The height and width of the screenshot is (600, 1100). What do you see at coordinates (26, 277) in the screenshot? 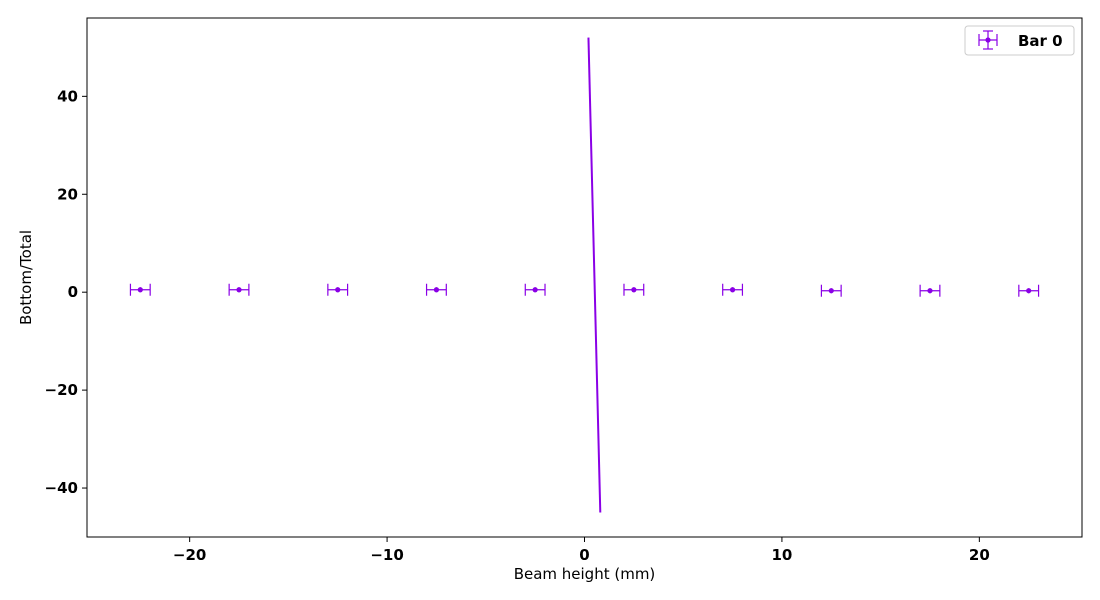
I see `y-axis-label: Bottom/Total` at bounding box center [26, 277].